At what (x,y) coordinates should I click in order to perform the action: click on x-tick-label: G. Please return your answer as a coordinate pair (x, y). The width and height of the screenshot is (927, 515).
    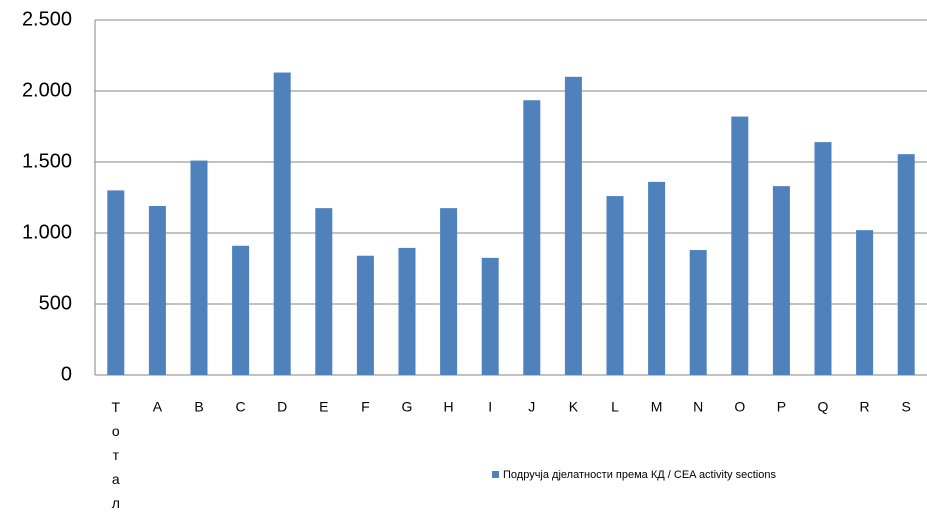
    Looking at the image, I should click on (407, 407).